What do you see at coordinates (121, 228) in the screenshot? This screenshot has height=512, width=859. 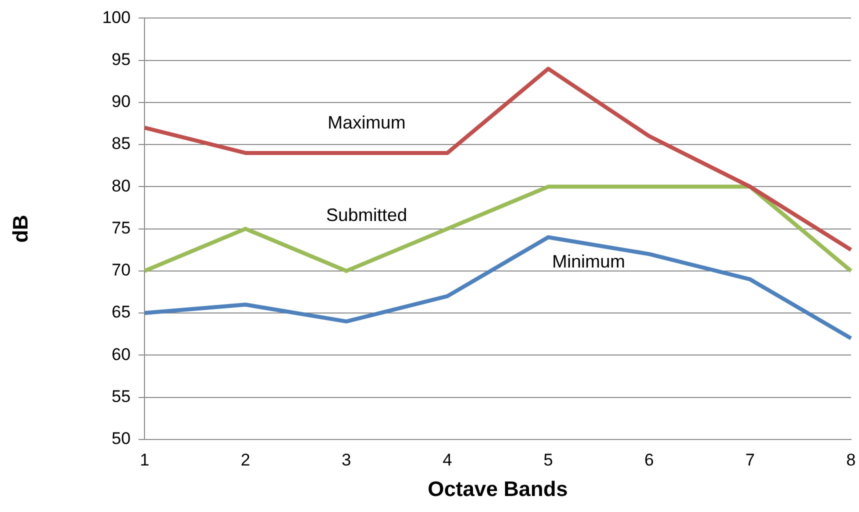 I see `y-tick-label: 75` at bounding box center [121, 228].